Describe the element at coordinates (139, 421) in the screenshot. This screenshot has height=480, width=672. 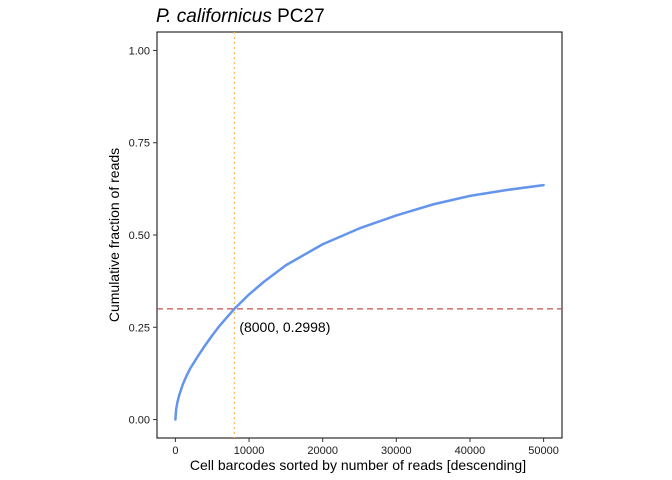
I see `y-tick-label: 0.00` at that location.